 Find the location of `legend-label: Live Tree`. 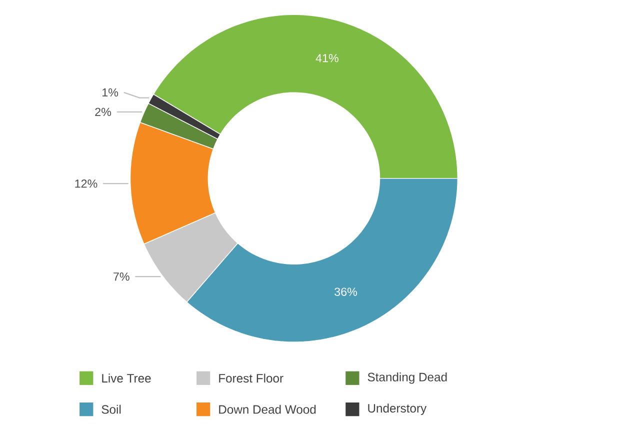

legend-label: Live Tree is located at coordinates (126, 378).